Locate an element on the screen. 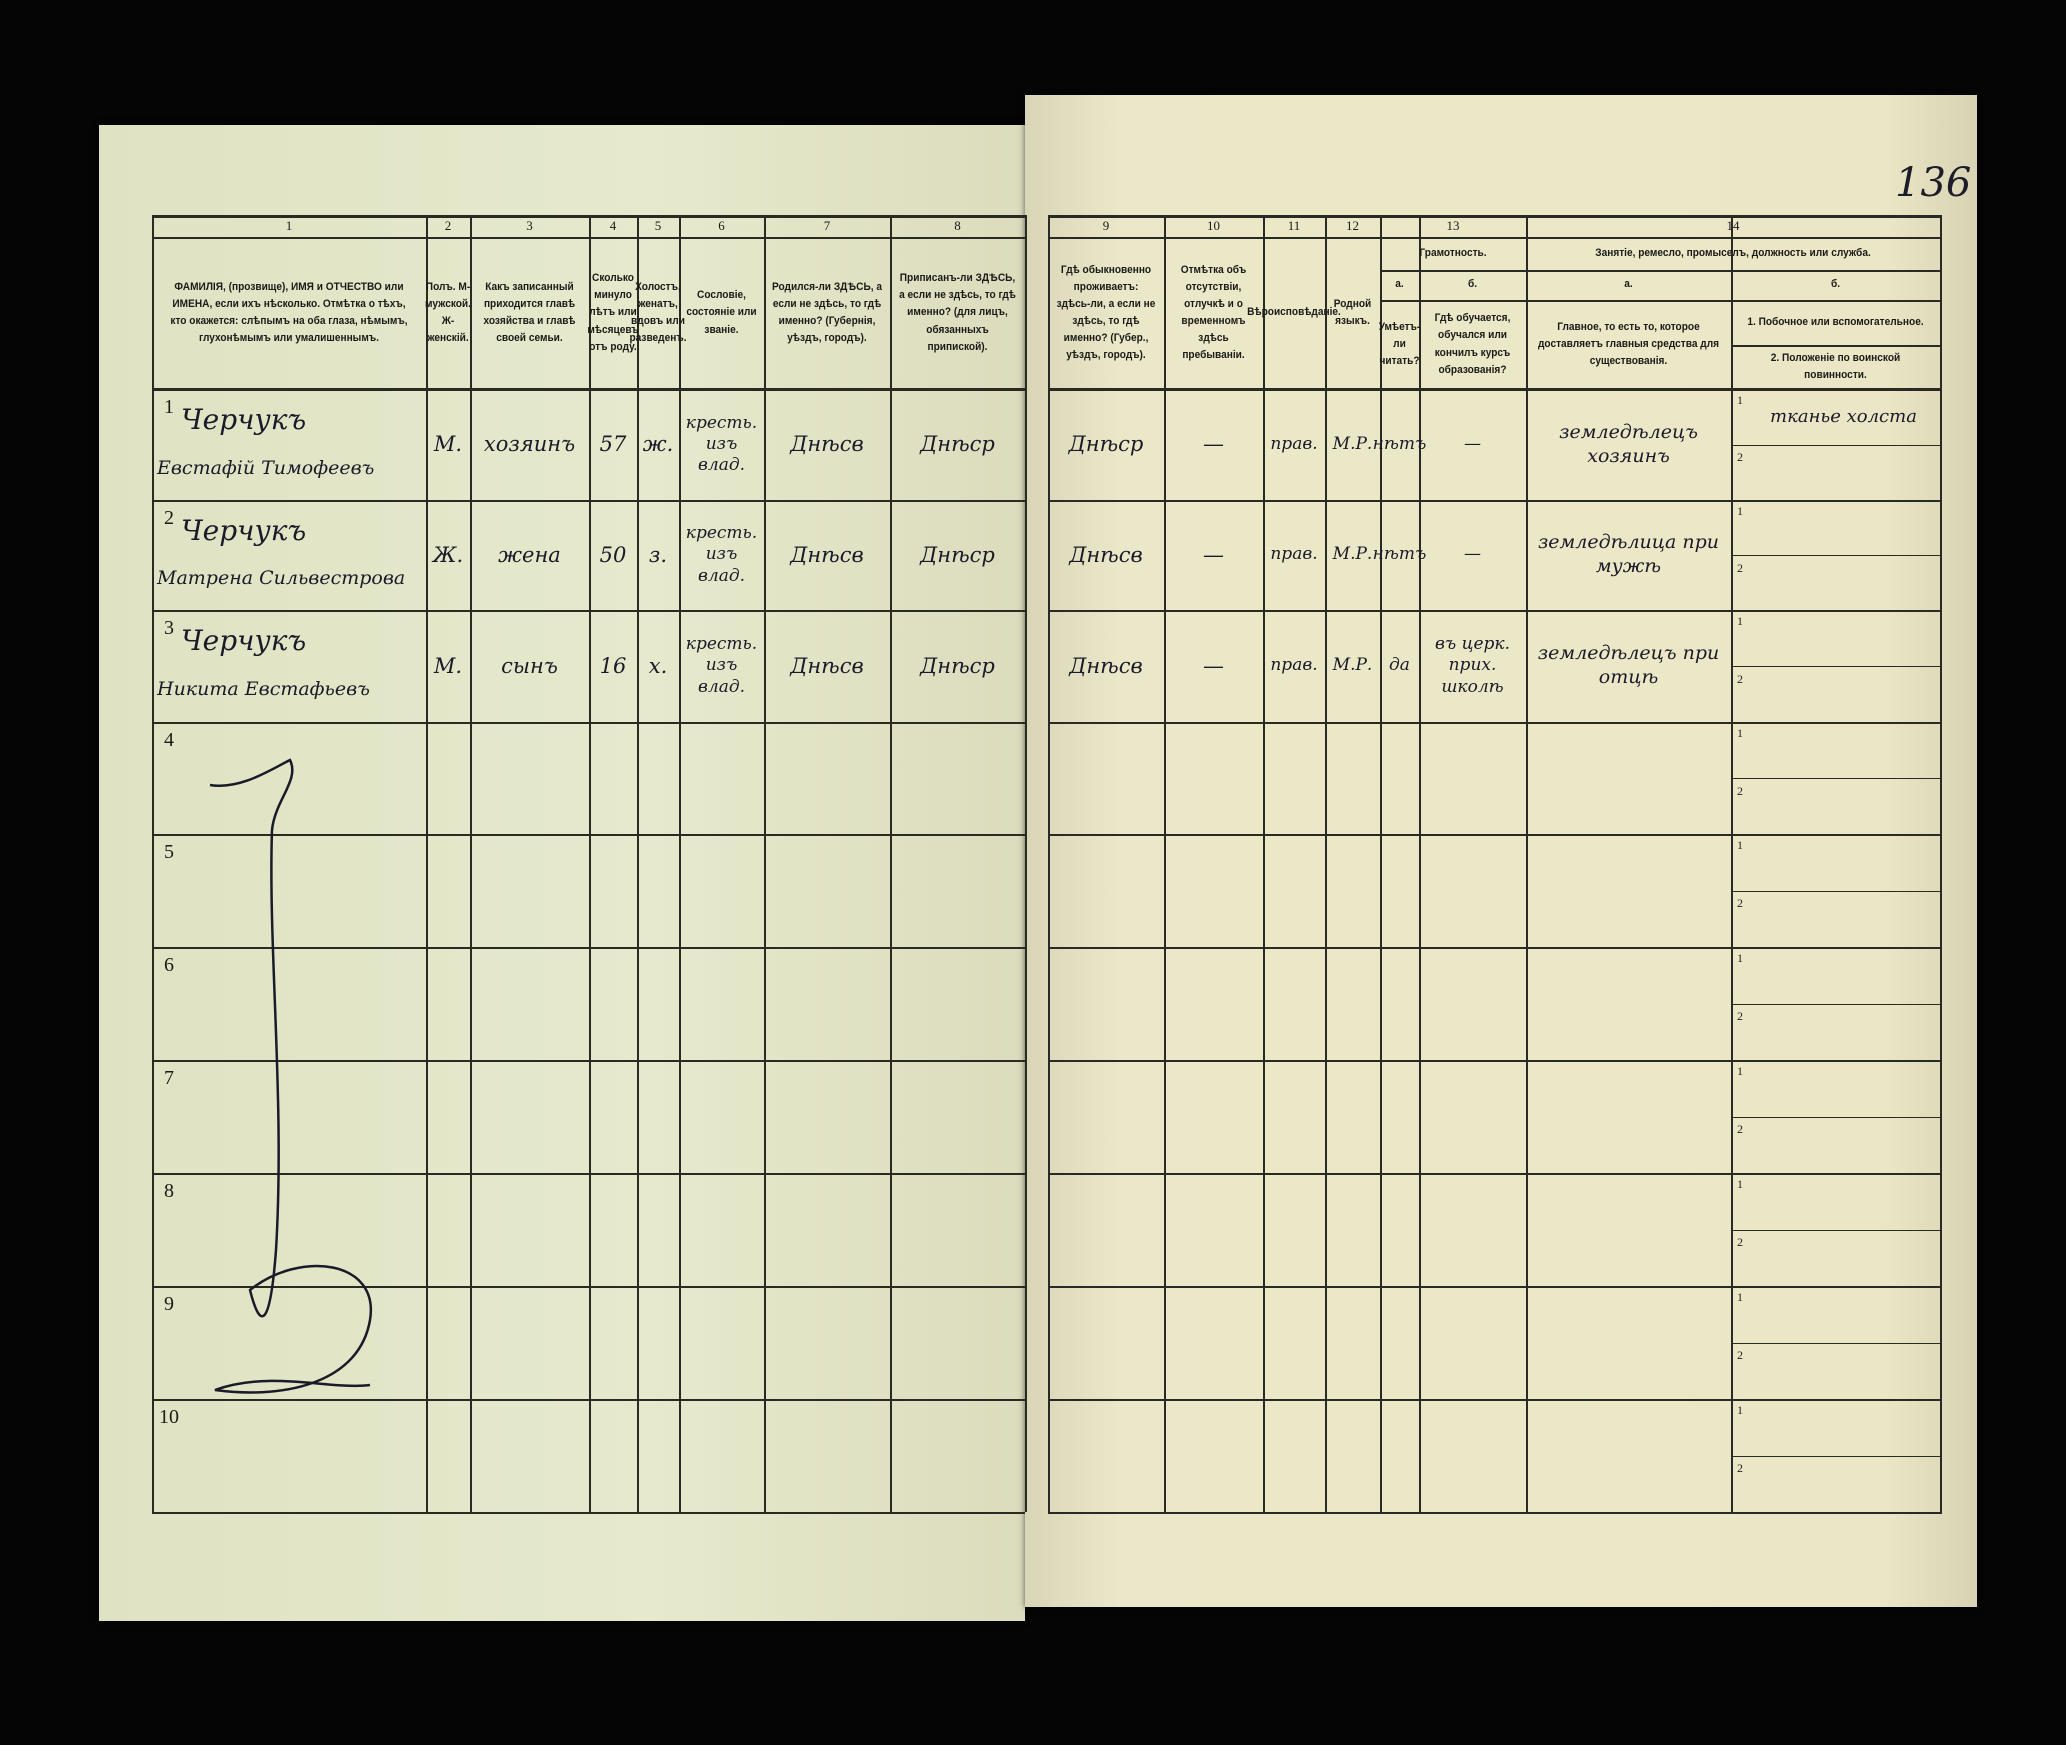 The image size is (2066, 1745). occupation: земледѣлица при мужѣ is located at coordinates (1628, 554).